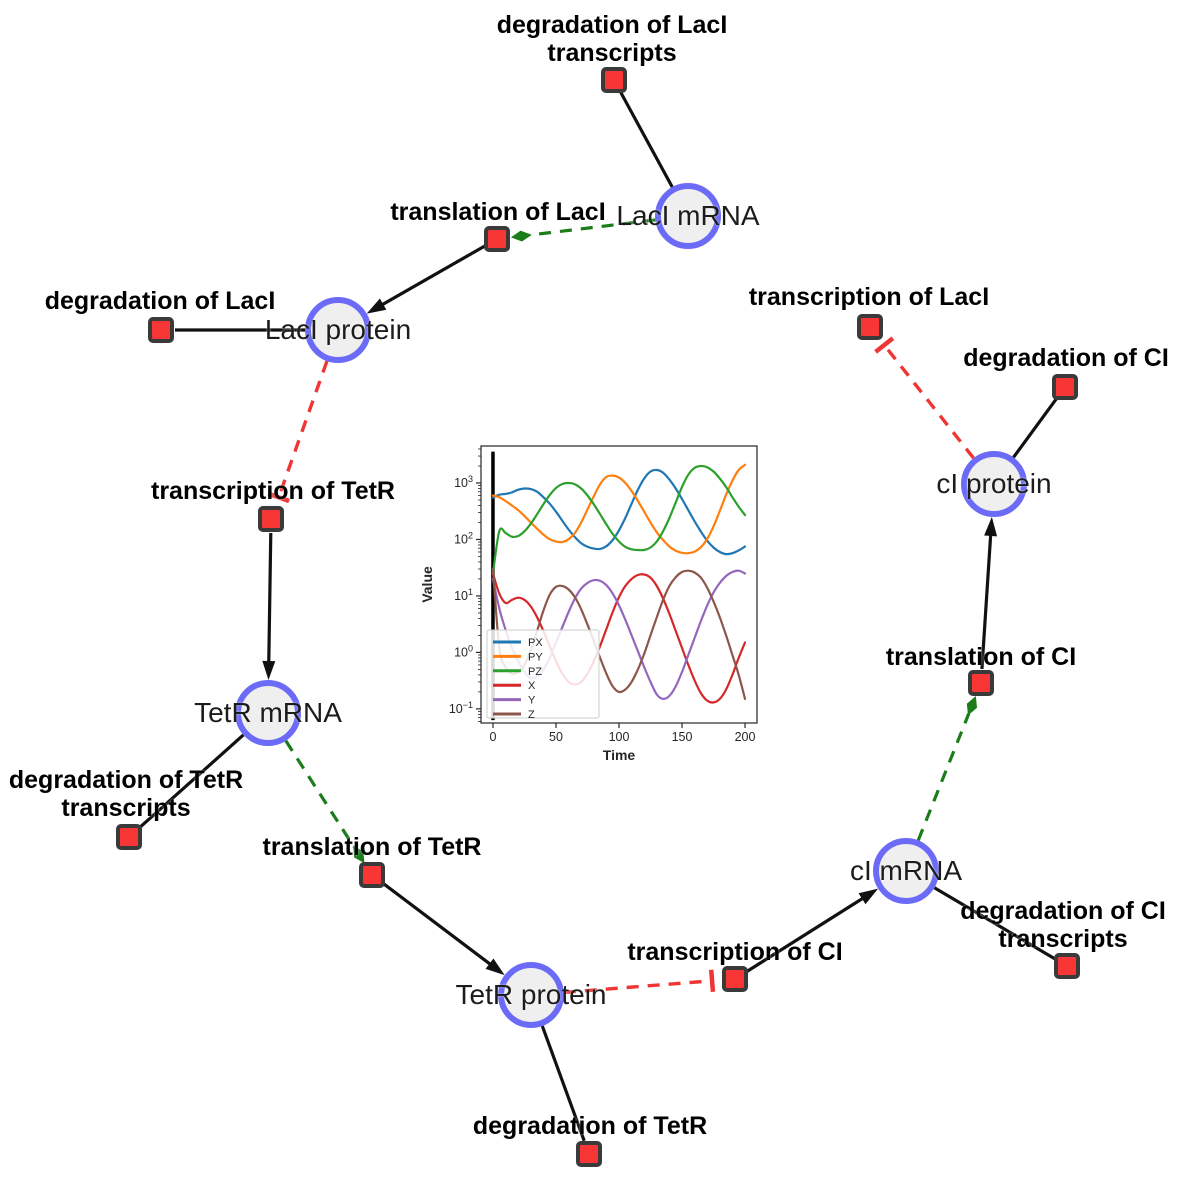  I want to click on species-node-tetr-mrna, so click(268, 713).